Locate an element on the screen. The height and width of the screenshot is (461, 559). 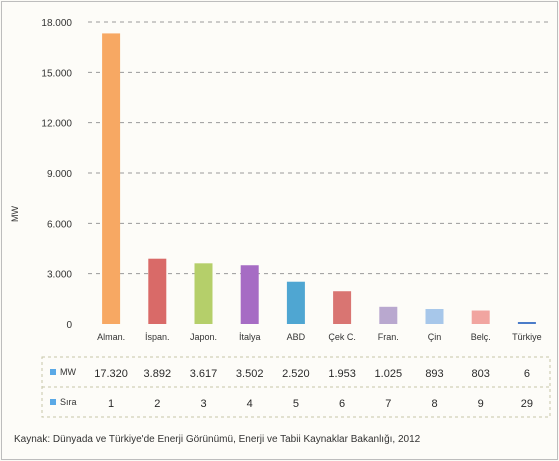
y-tick-label: 18.000 is located at coordinates (56, 23).